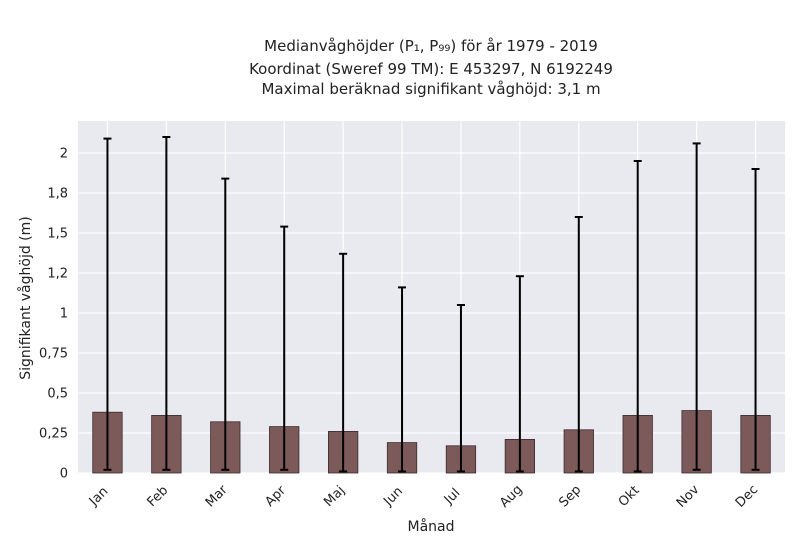 This screenshot has width=800, height=550. I want to click on error-bar-mar, so click(225, 324).